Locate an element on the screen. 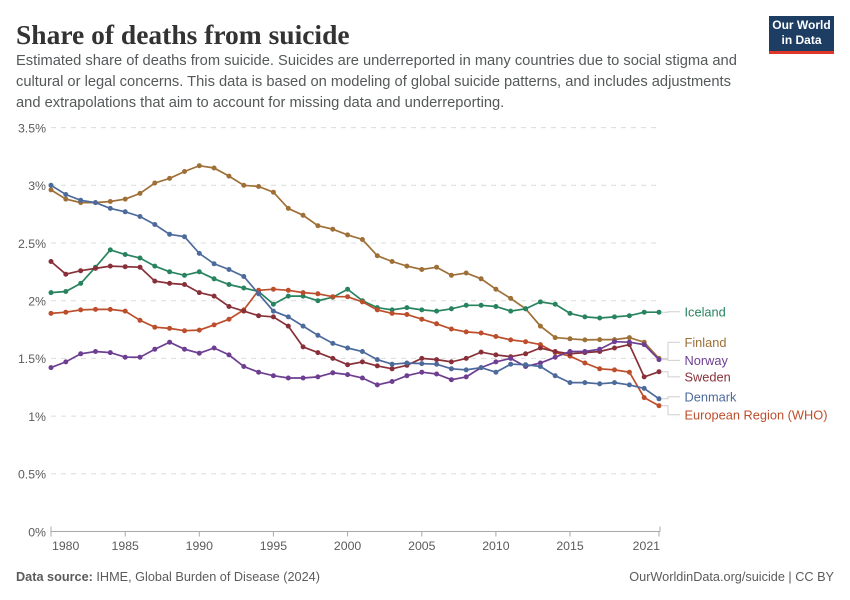  svg-text: Finland is located at coordinates (706, 342).